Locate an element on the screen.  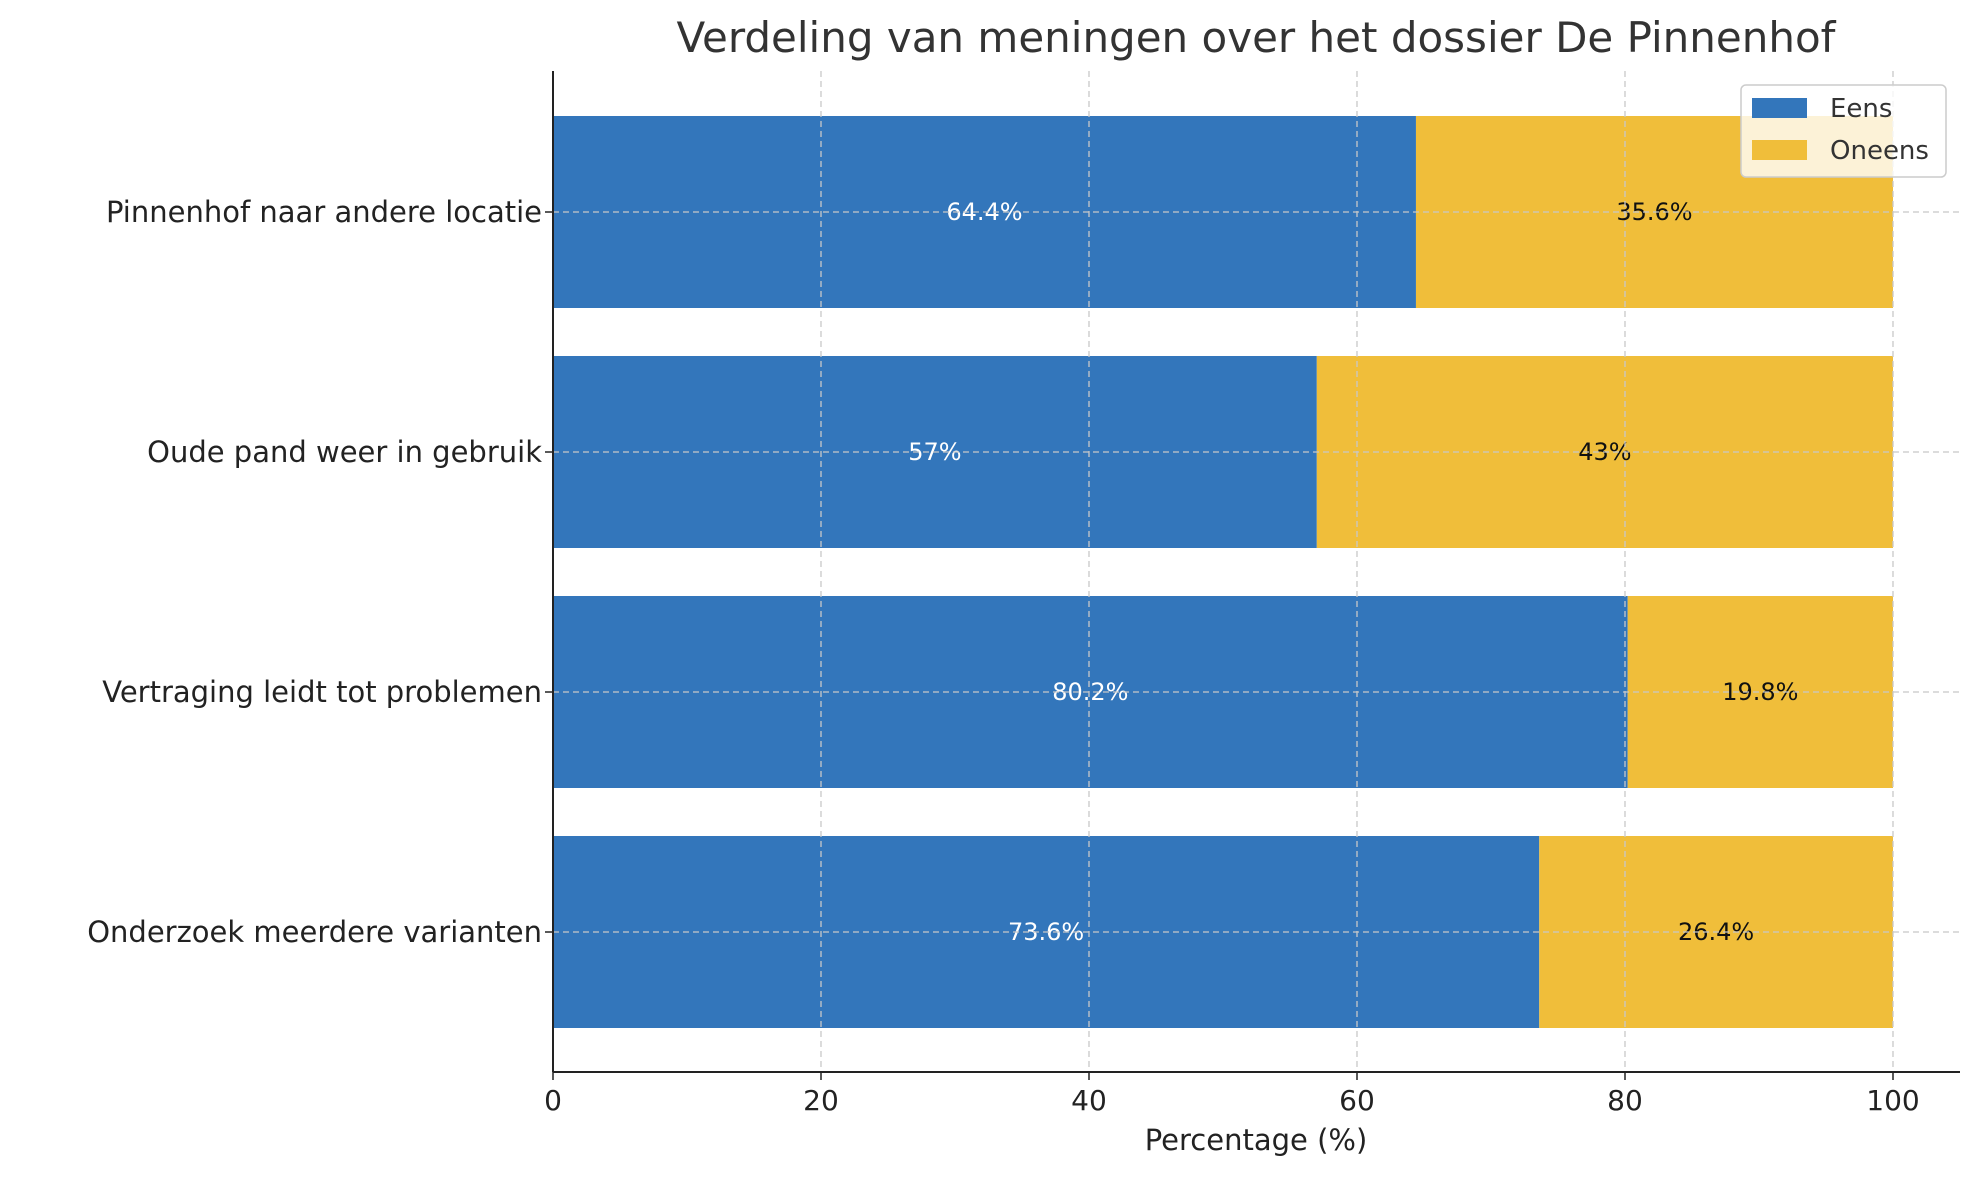
x-tick-label: 0 is located at coordinates (553, 1100).